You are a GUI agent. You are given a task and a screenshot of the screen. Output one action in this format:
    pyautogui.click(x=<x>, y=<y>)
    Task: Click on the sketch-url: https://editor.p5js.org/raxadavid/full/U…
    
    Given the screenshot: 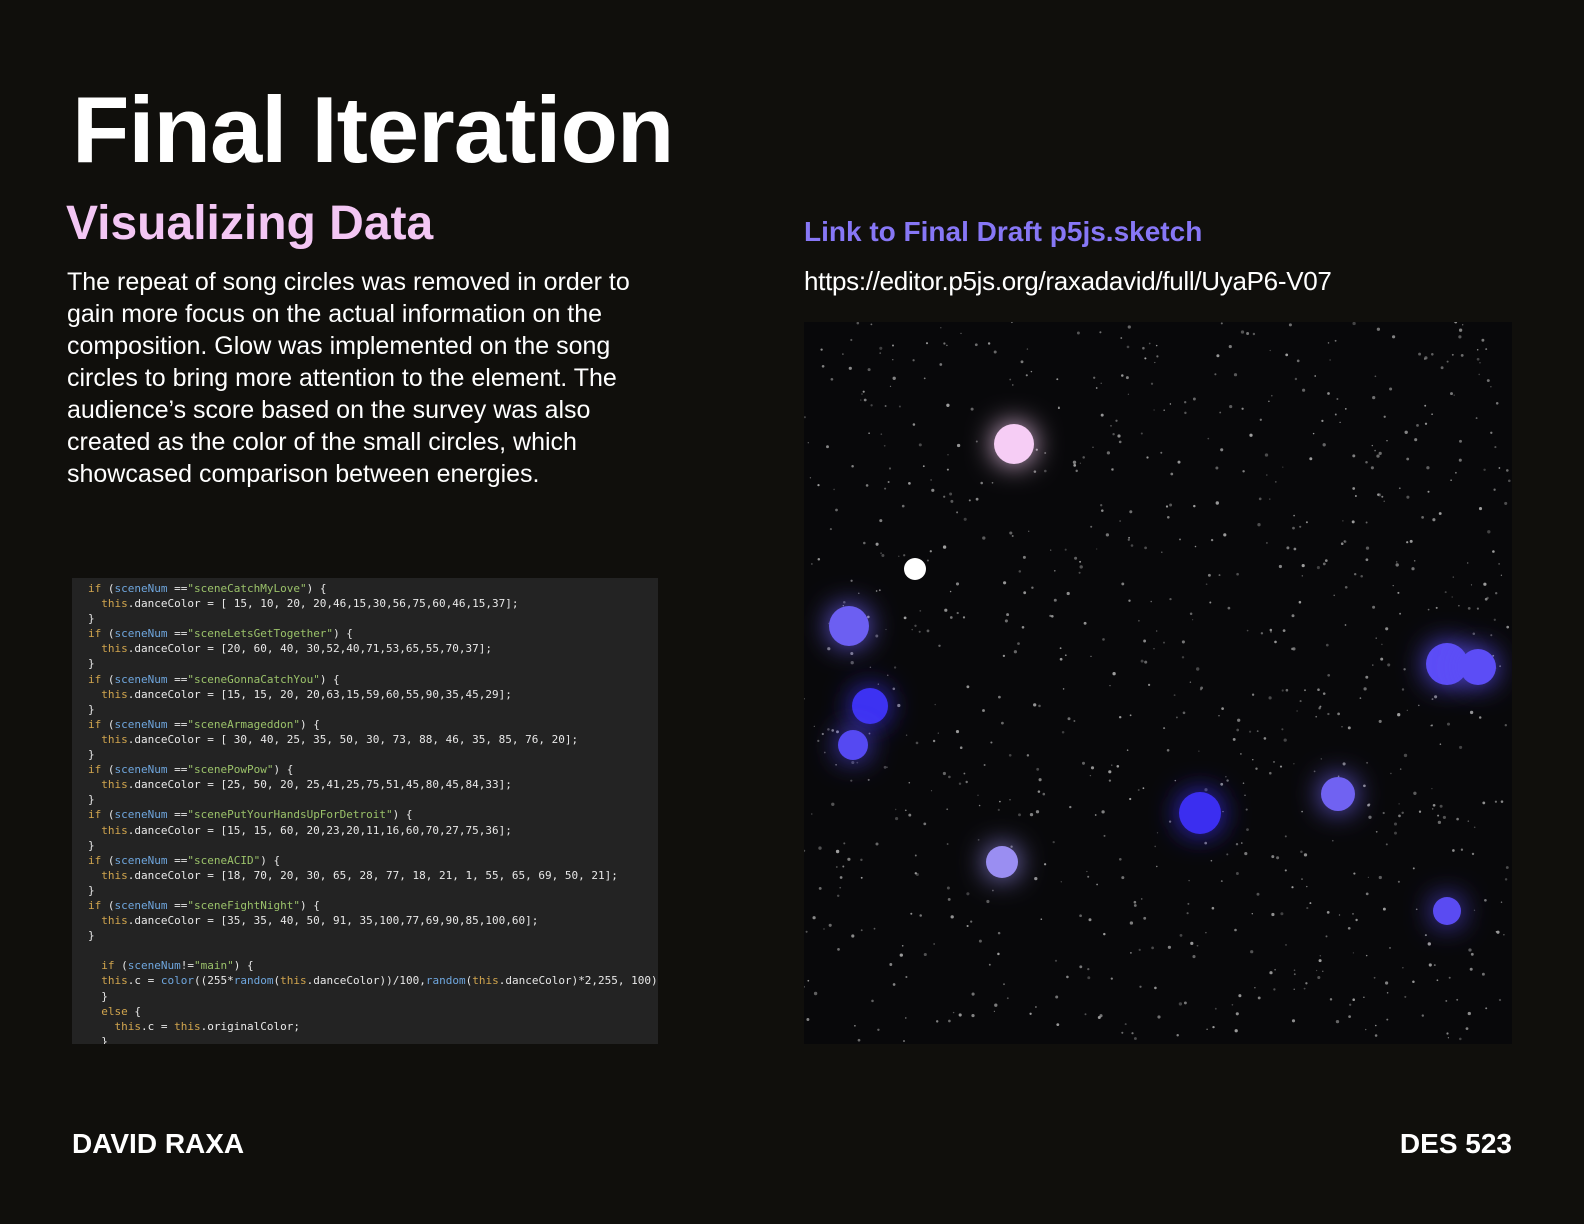 What is the action you would take?
    pyautogui.click(x=1068, y=281)
    